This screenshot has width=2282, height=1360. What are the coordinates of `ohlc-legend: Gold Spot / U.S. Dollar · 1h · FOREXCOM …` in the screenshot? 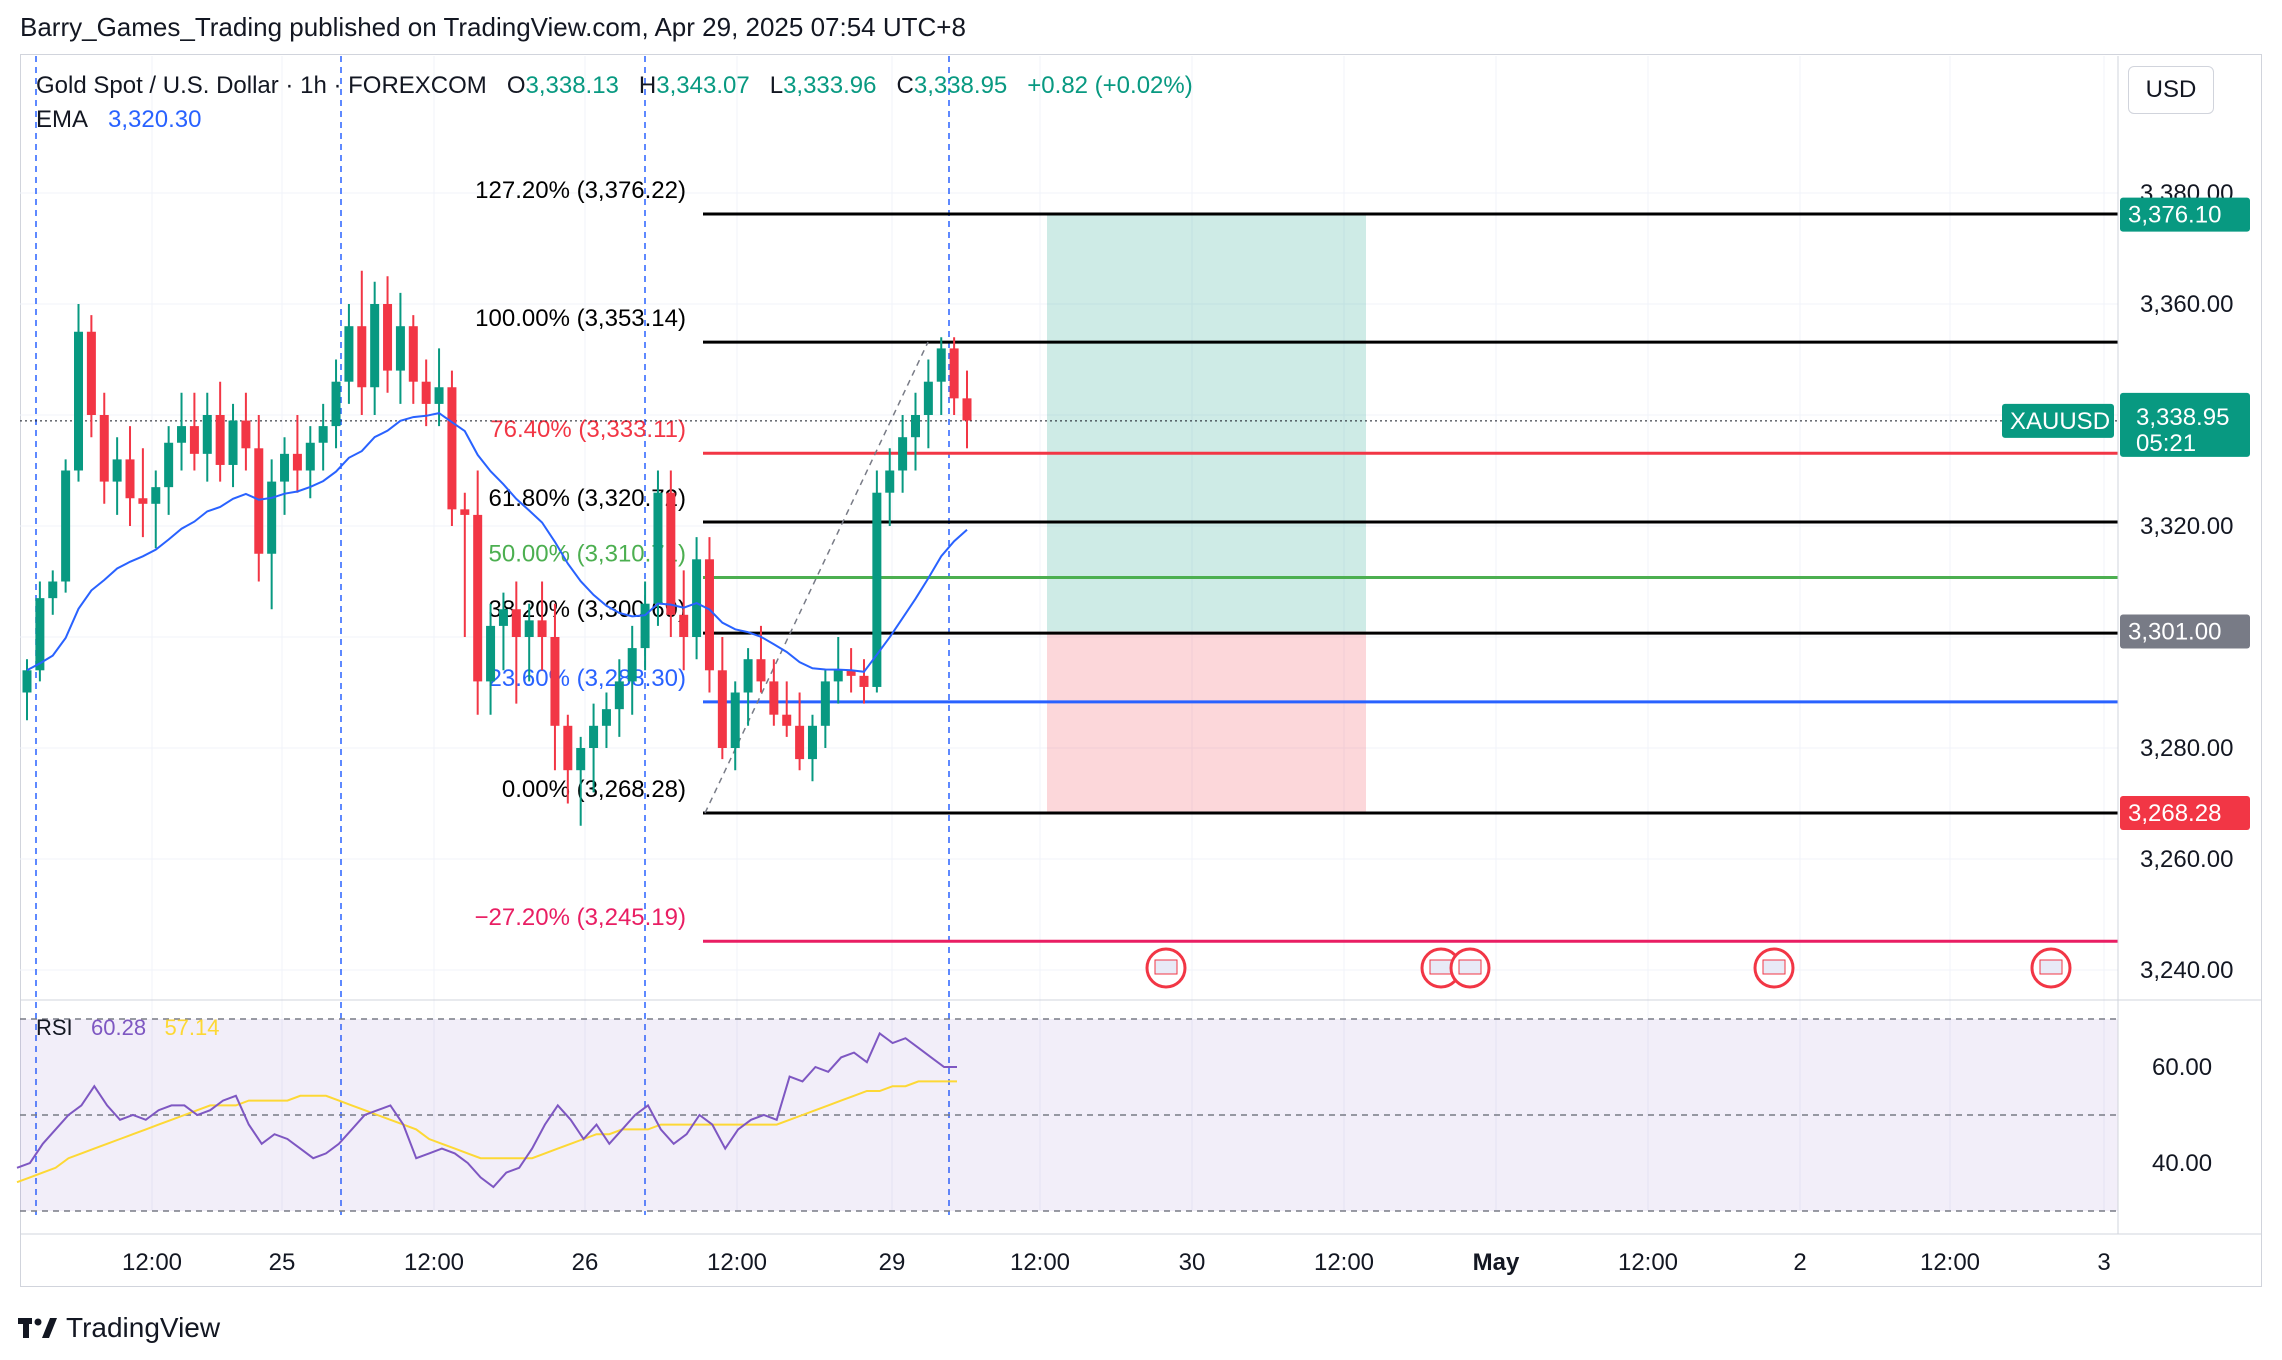 It's located at (614, 86).